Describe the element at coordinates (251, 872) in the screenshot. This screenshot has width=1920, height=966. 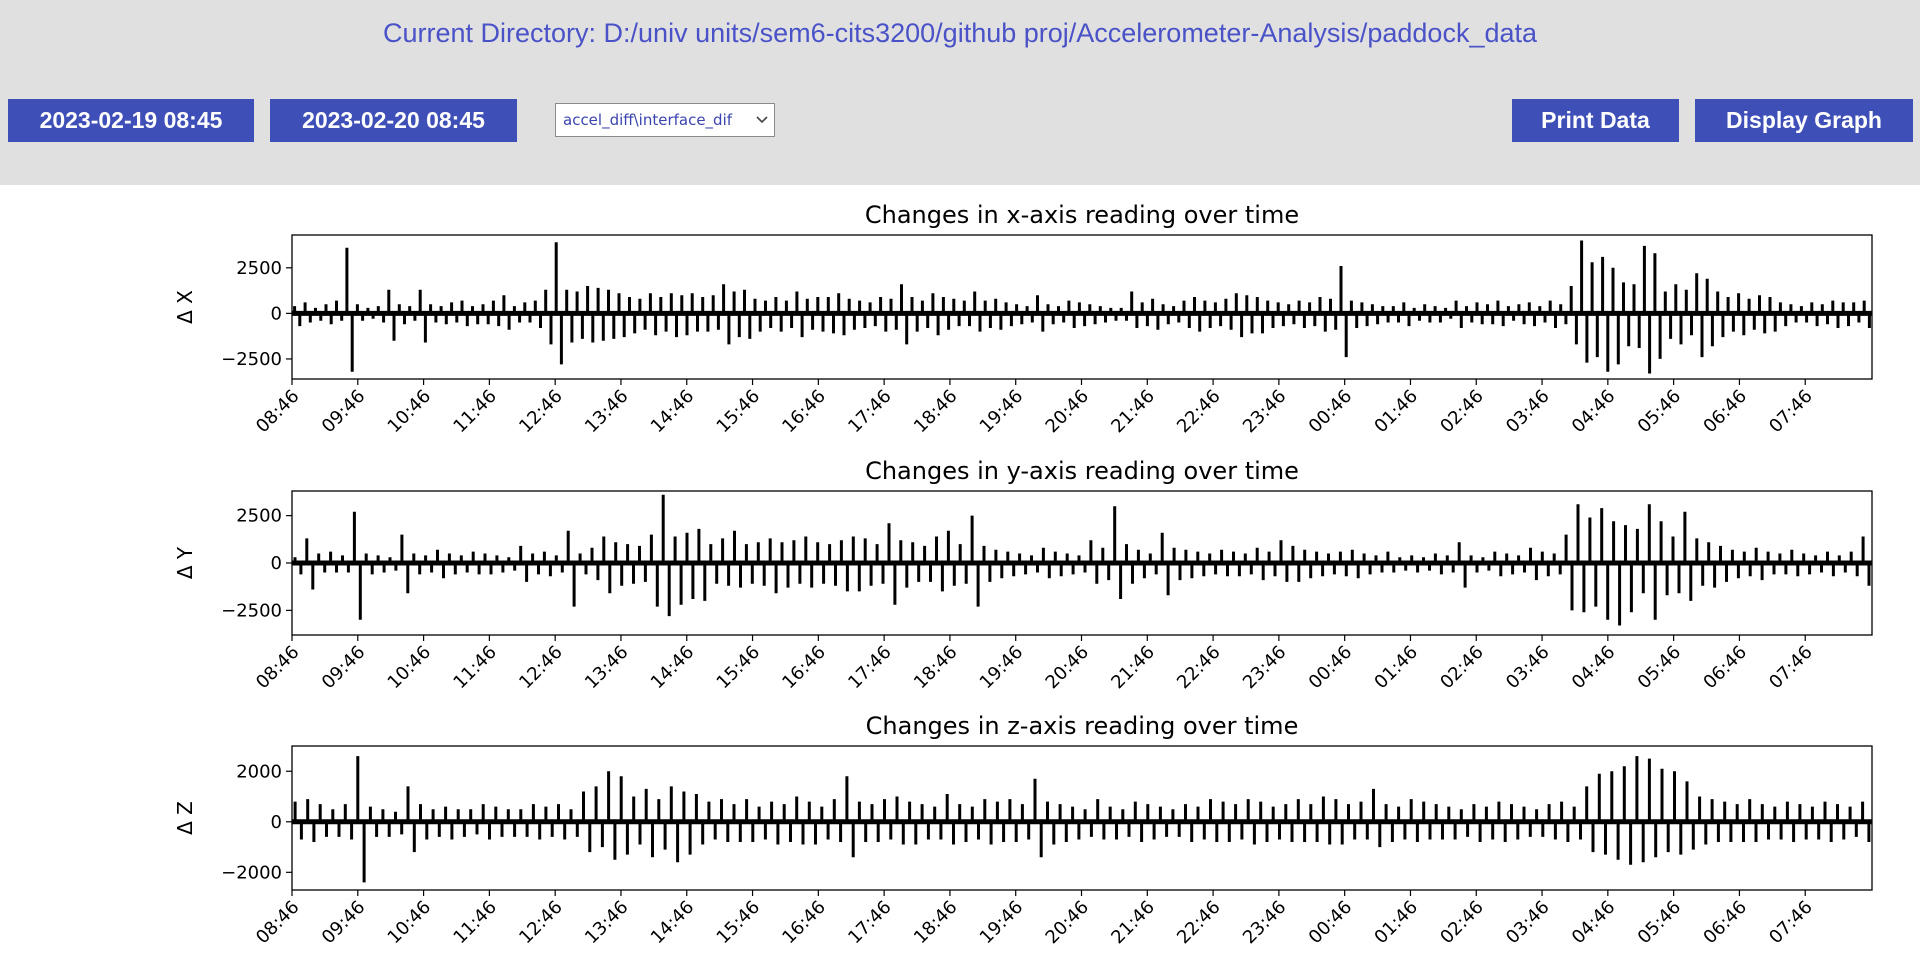
I see `y-tick-label: −2000` at that location.